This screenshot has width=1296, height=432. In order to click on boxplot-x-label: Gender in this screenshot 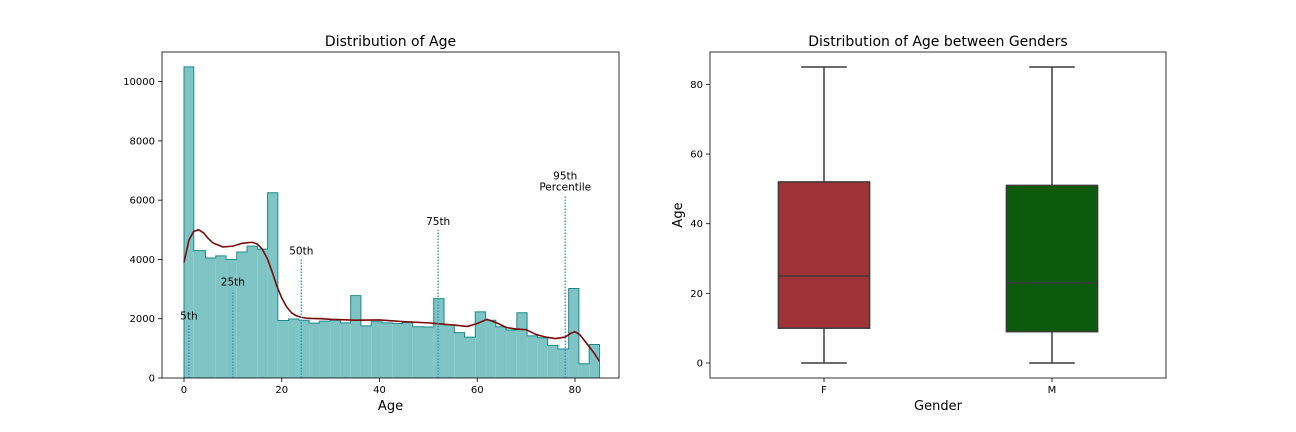, I will do `click(938, 406)`.